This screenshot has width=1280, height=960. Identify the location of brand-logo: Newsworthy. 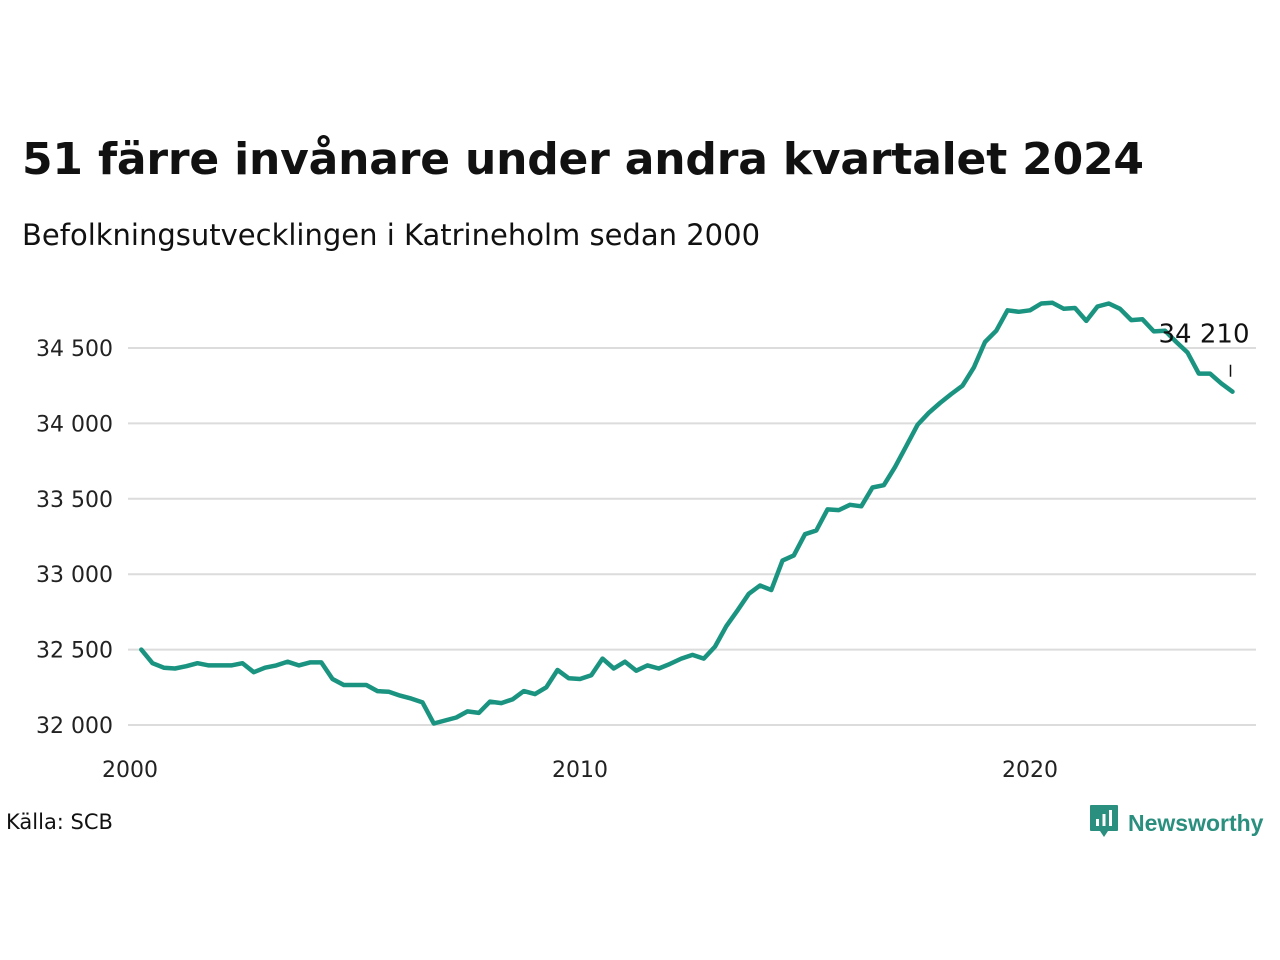
(1175, 823).